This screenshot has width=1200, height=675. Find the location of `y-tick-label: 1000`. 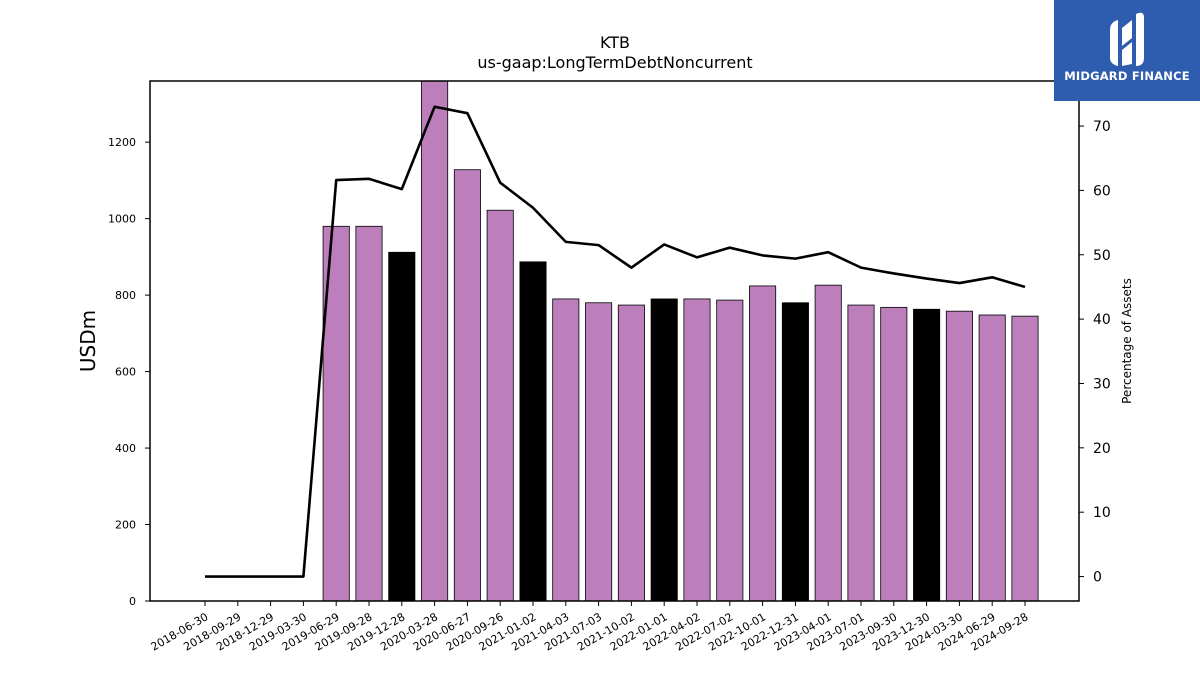

y-tick-label: 1000 is located at coordinates (122, 219).